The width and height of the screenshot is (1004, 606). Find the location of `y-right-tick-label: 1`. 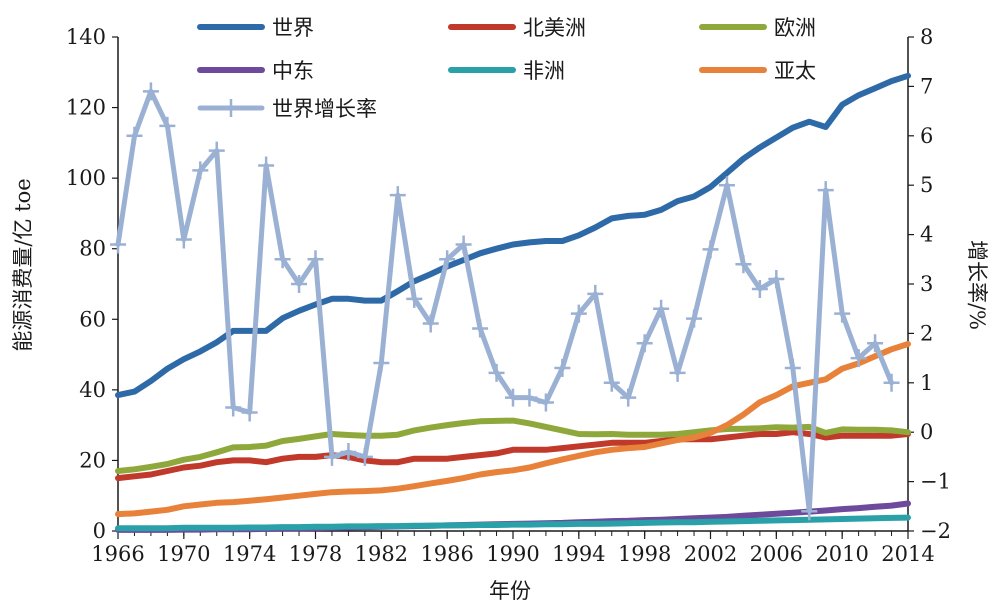

y-right-tick-label: 1 is located at coordinates (926, 383).